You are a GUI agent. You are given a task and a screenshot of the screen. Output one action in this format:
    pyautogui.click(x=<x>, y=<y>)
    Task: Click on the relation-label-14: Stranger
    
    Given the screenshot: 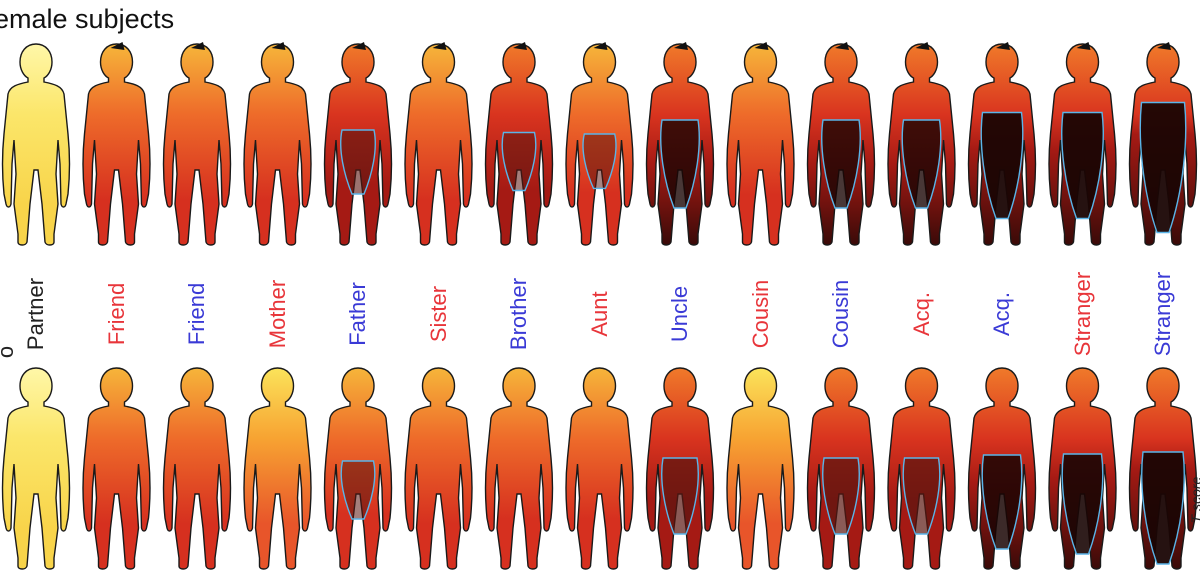 What is the action you would take?
    pyautogui.click(x=1162, y=314)
    